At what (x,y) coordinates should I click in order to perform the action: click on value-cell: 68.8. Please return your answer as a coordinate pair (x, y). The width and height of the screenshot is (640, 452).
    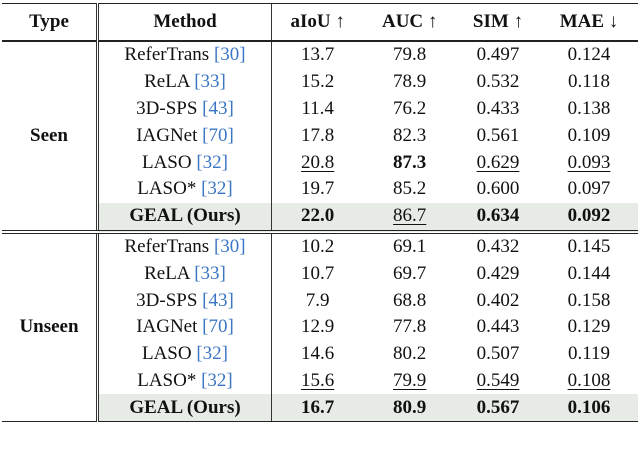
    Looking at the image, I should click on (409, 300).